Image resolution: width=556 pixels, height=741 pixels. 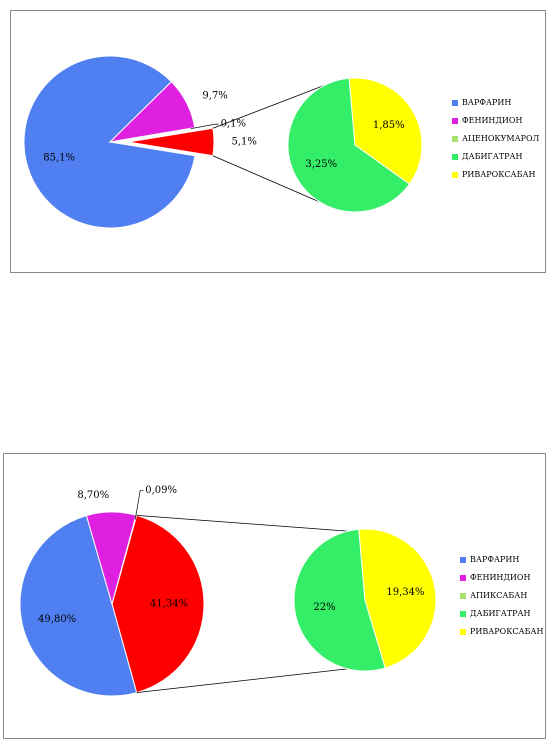 What do you see at coordinates (498, 595) in the screenshot?
I see `legend-label: АПИКСАБАН` at bounding box center [498, 595].